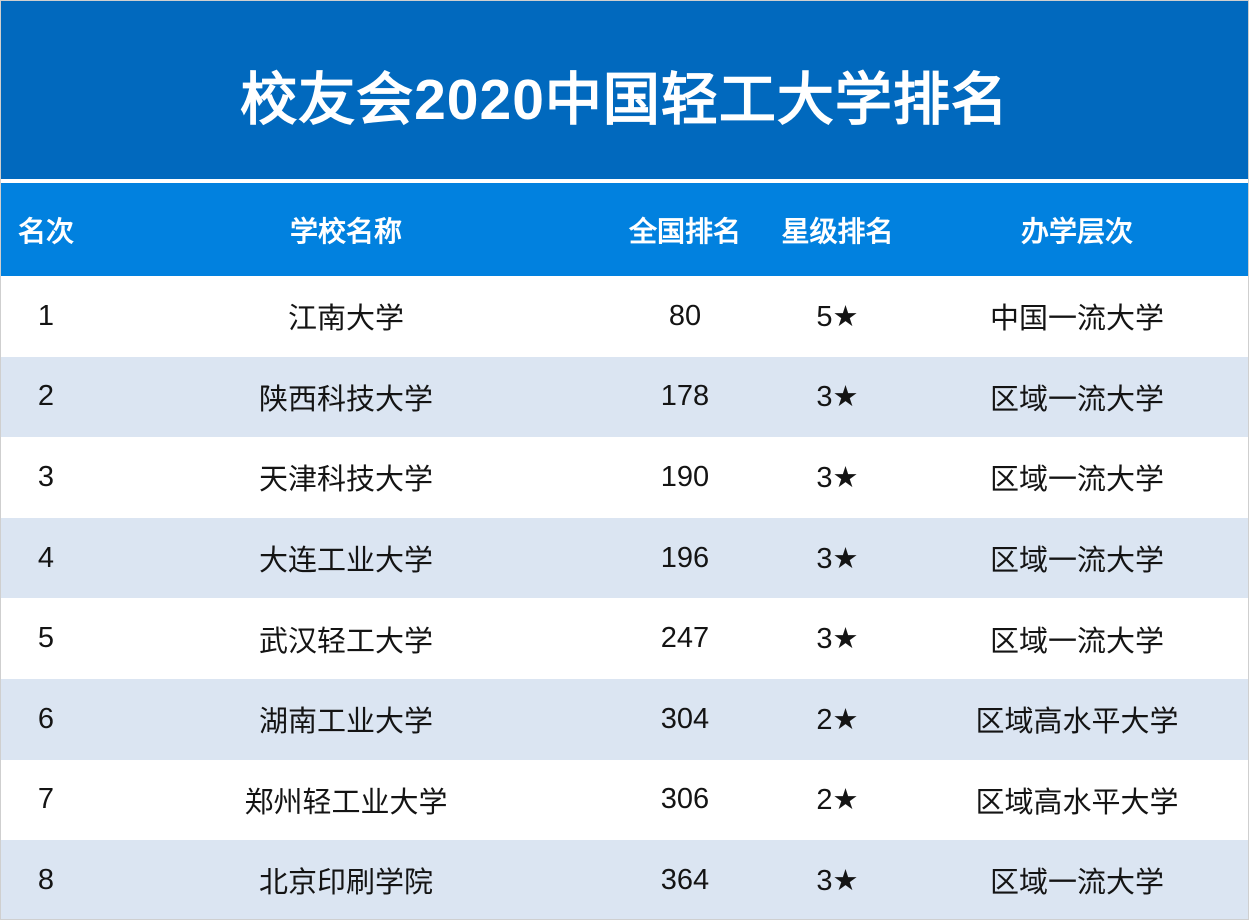 The image size is (1249, 920). Describe the element at coordinates (624, 800) in the screenshot. I see `table-row: 7 郑州轻工业大学 306 2★ 区域高水平大学` at that location.